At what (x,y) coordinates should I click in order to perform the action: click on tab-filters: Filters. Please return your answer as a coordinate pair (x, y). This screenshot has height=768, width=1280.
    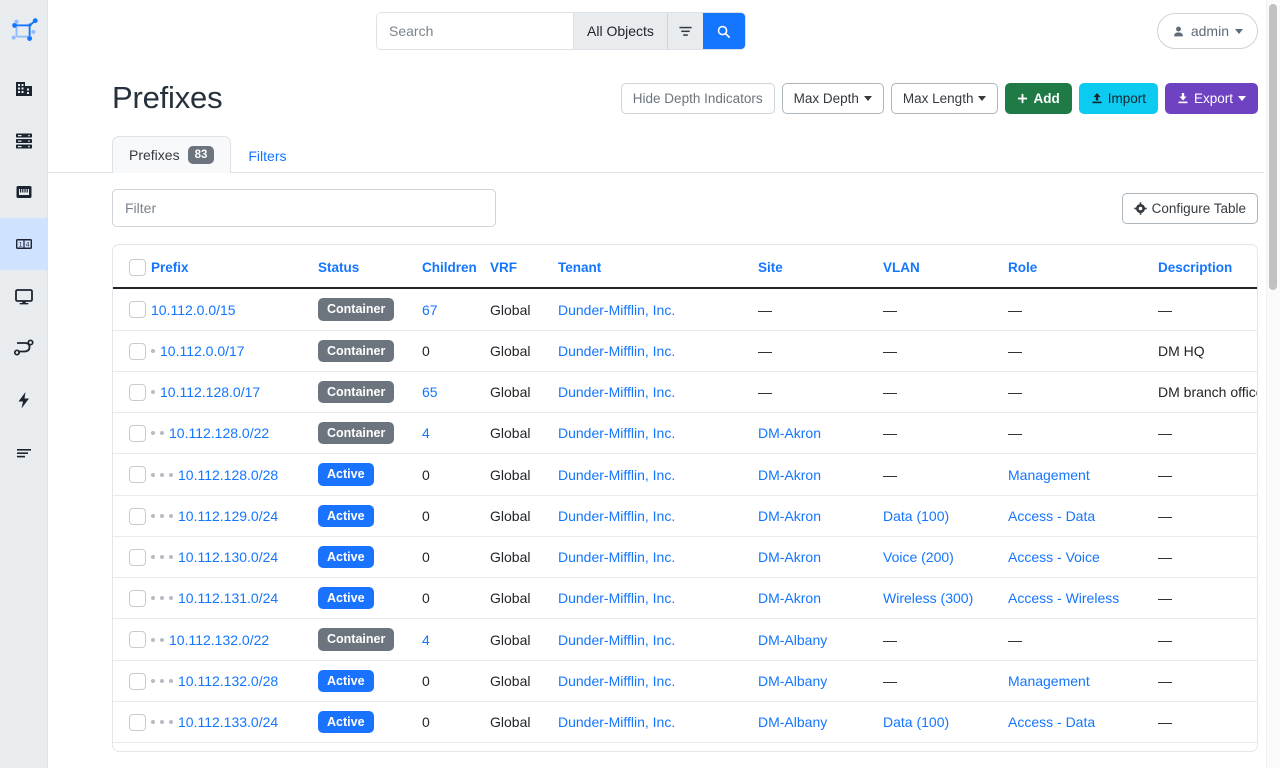
    Looking at the image, I should click on (267, 155).